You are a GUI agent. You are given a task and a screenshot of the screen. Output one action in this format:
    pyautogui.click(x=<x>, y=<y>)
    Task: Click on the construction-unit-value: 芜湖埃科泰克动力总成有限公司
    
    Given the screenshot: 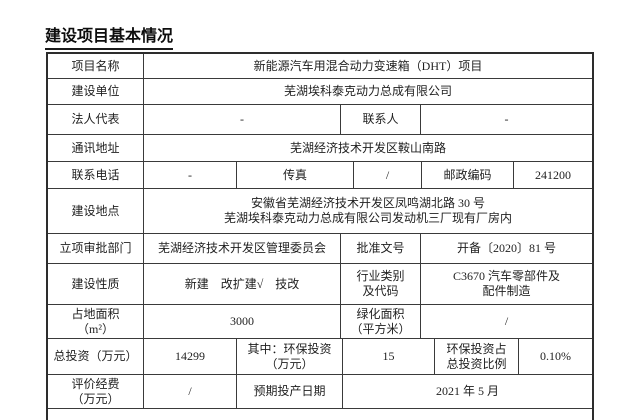 What is the action you would take?
    pyautogui.click(x=367, y=91)
    